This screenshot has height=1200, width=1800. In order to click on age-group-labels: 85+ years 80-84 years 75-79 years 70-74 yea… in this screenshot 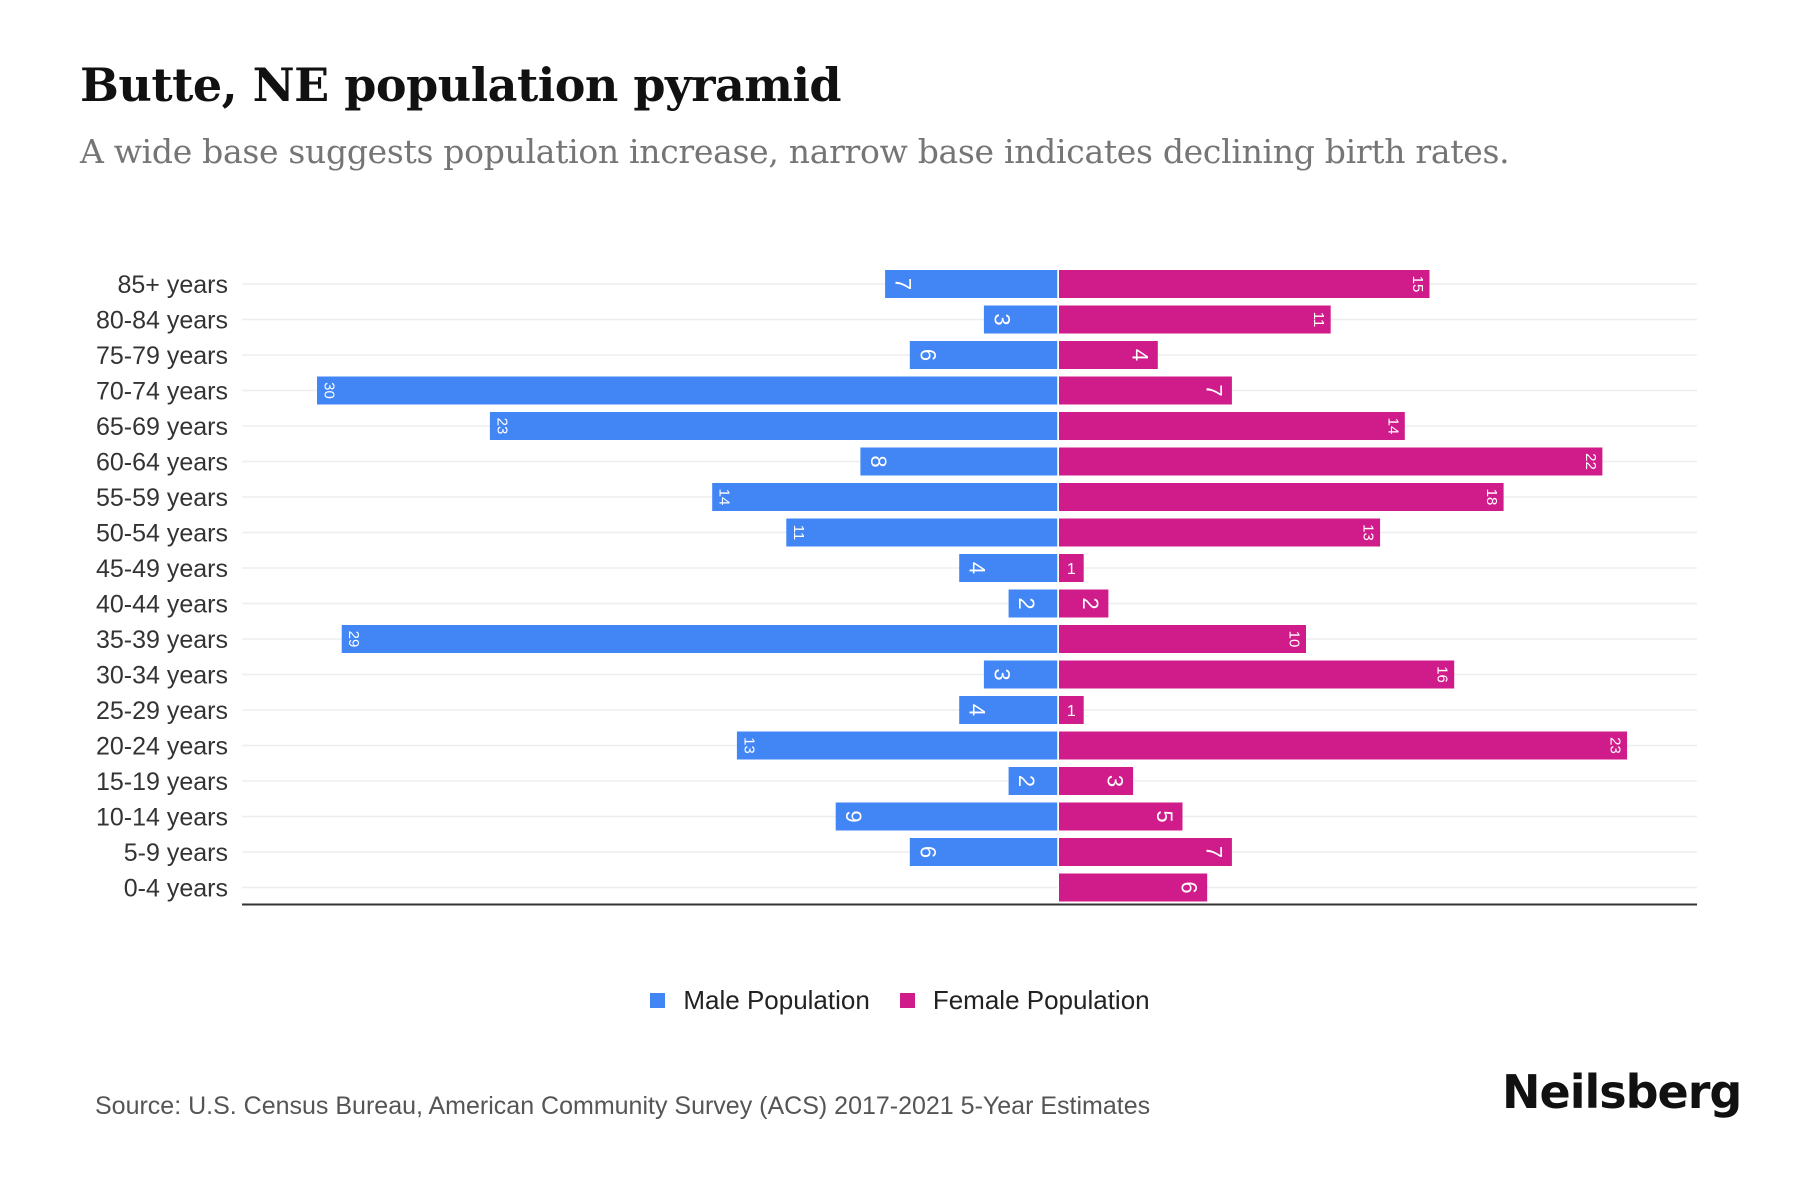, I will do `click(162, 587)`.